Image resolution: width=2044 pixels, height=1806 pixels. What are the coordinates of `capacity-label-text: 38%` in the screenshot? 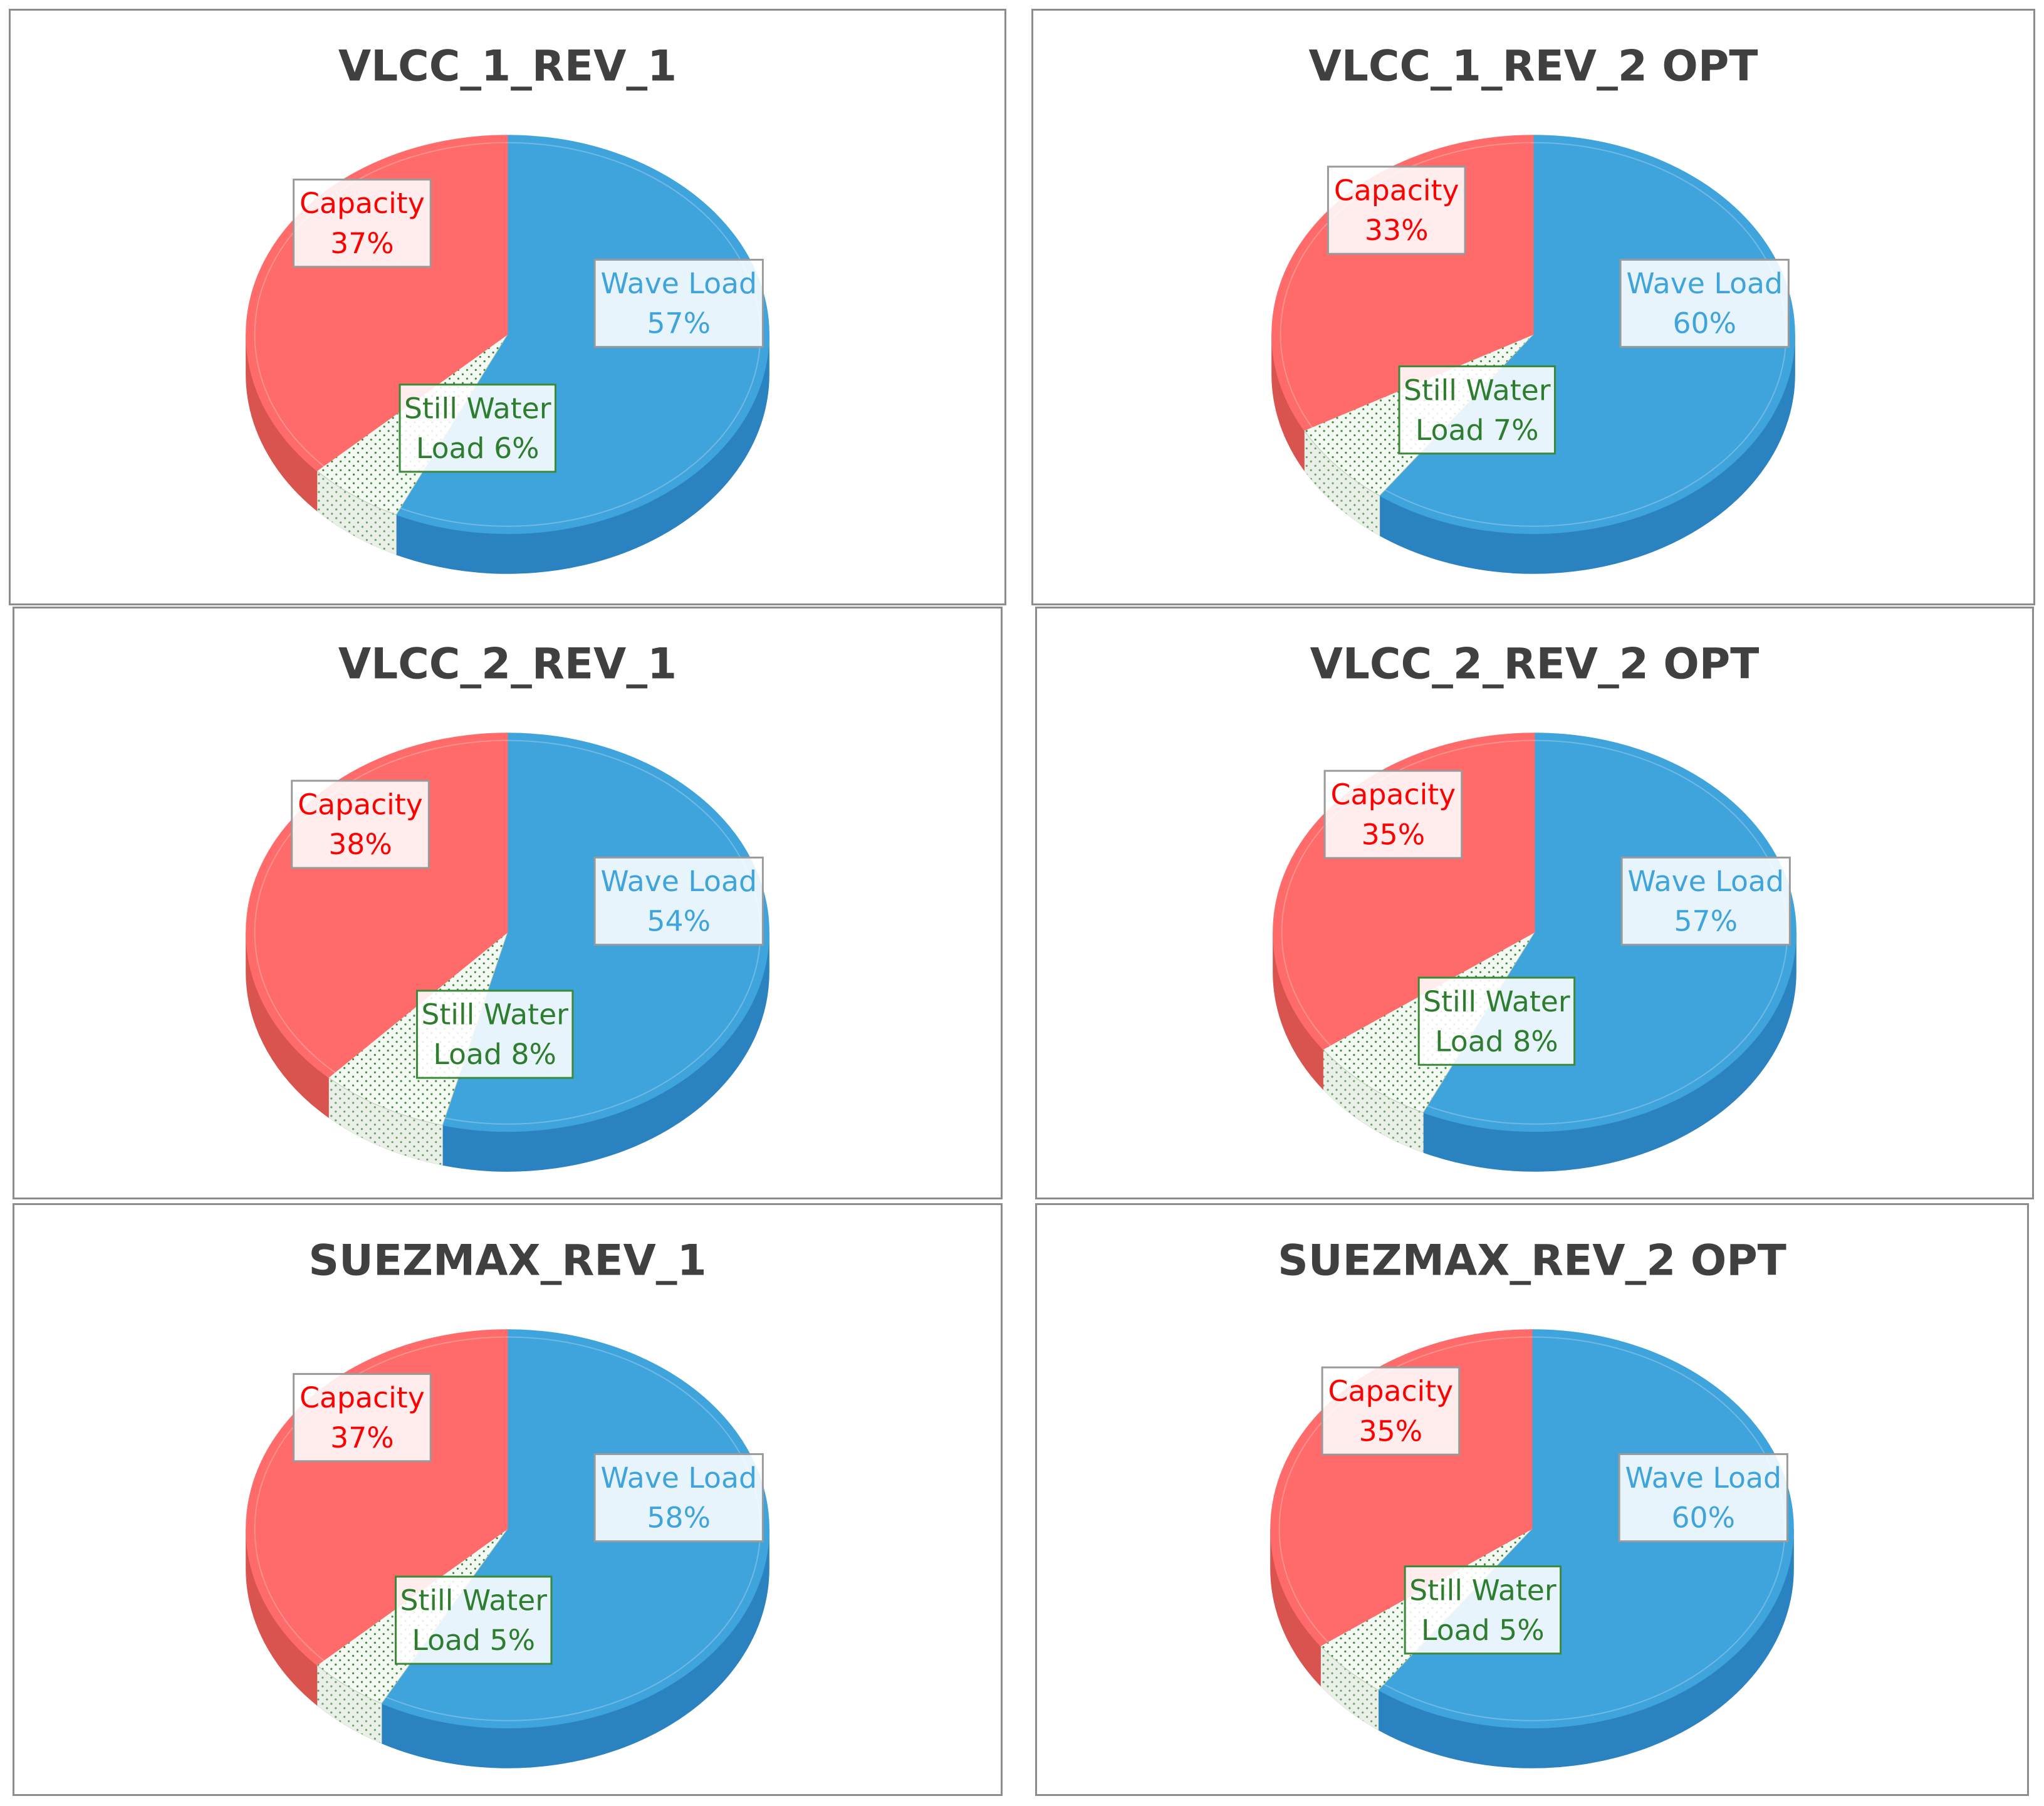 It's located at (360, 844).